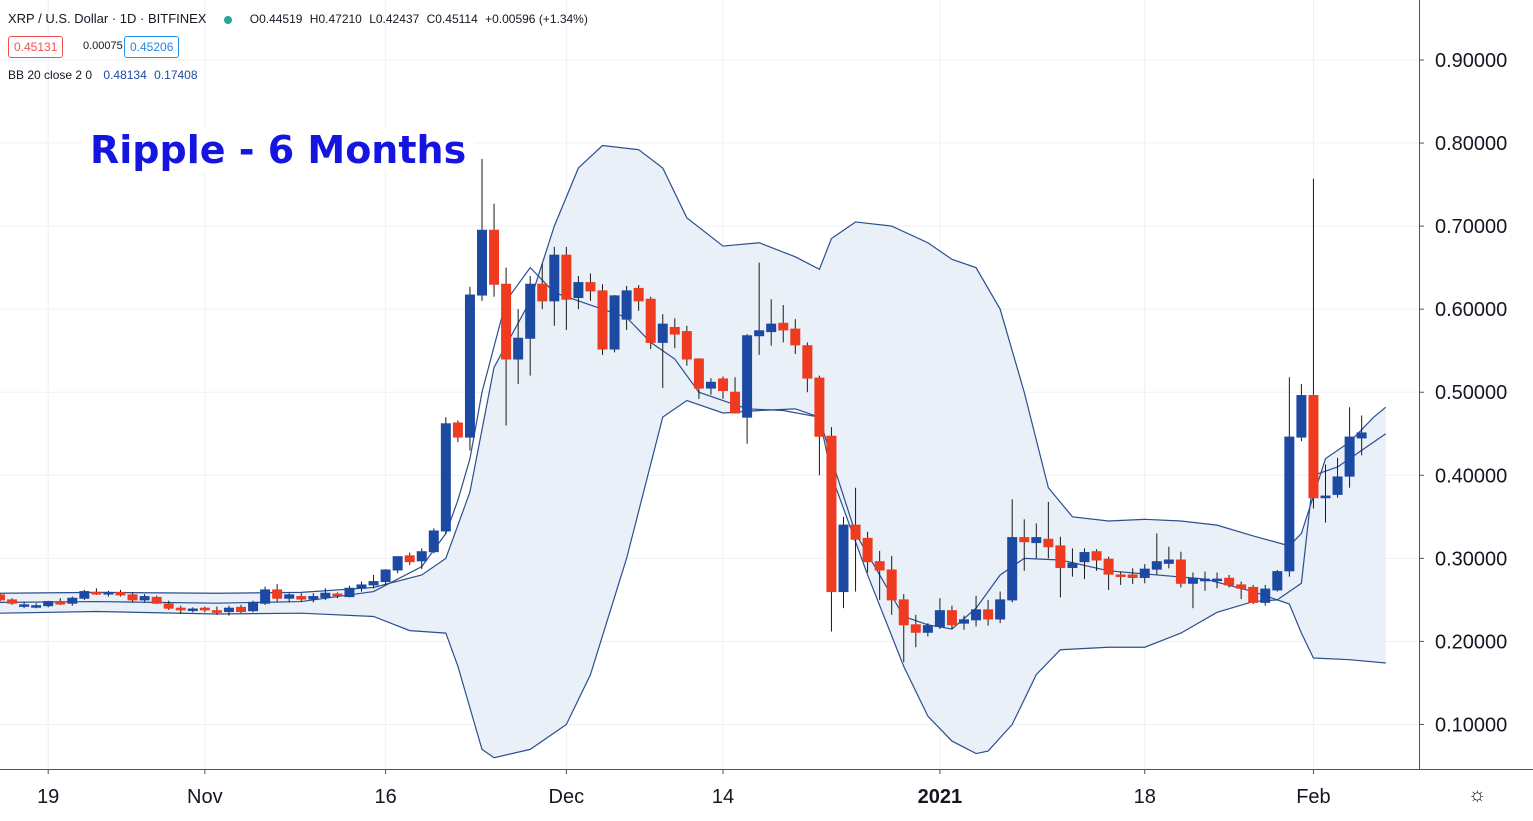  Describe the element at coordinates (152, 47) in the screenshot. I see `buy-price-button: 0.45206` at that location.